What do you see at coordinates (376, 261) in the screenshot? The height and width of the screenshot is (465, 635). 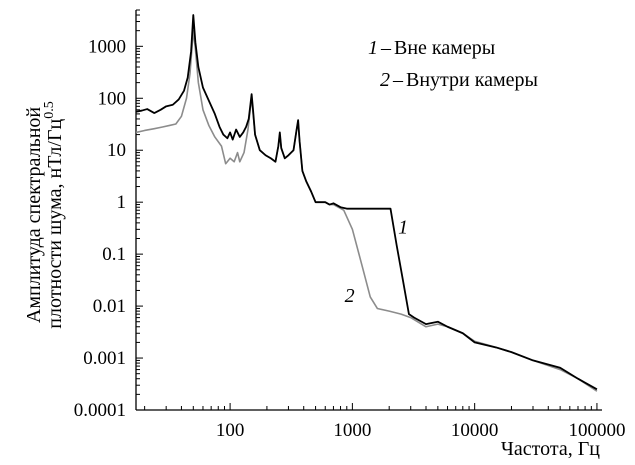 I see `curve-labels: 12` at bounding box center [376, 261].